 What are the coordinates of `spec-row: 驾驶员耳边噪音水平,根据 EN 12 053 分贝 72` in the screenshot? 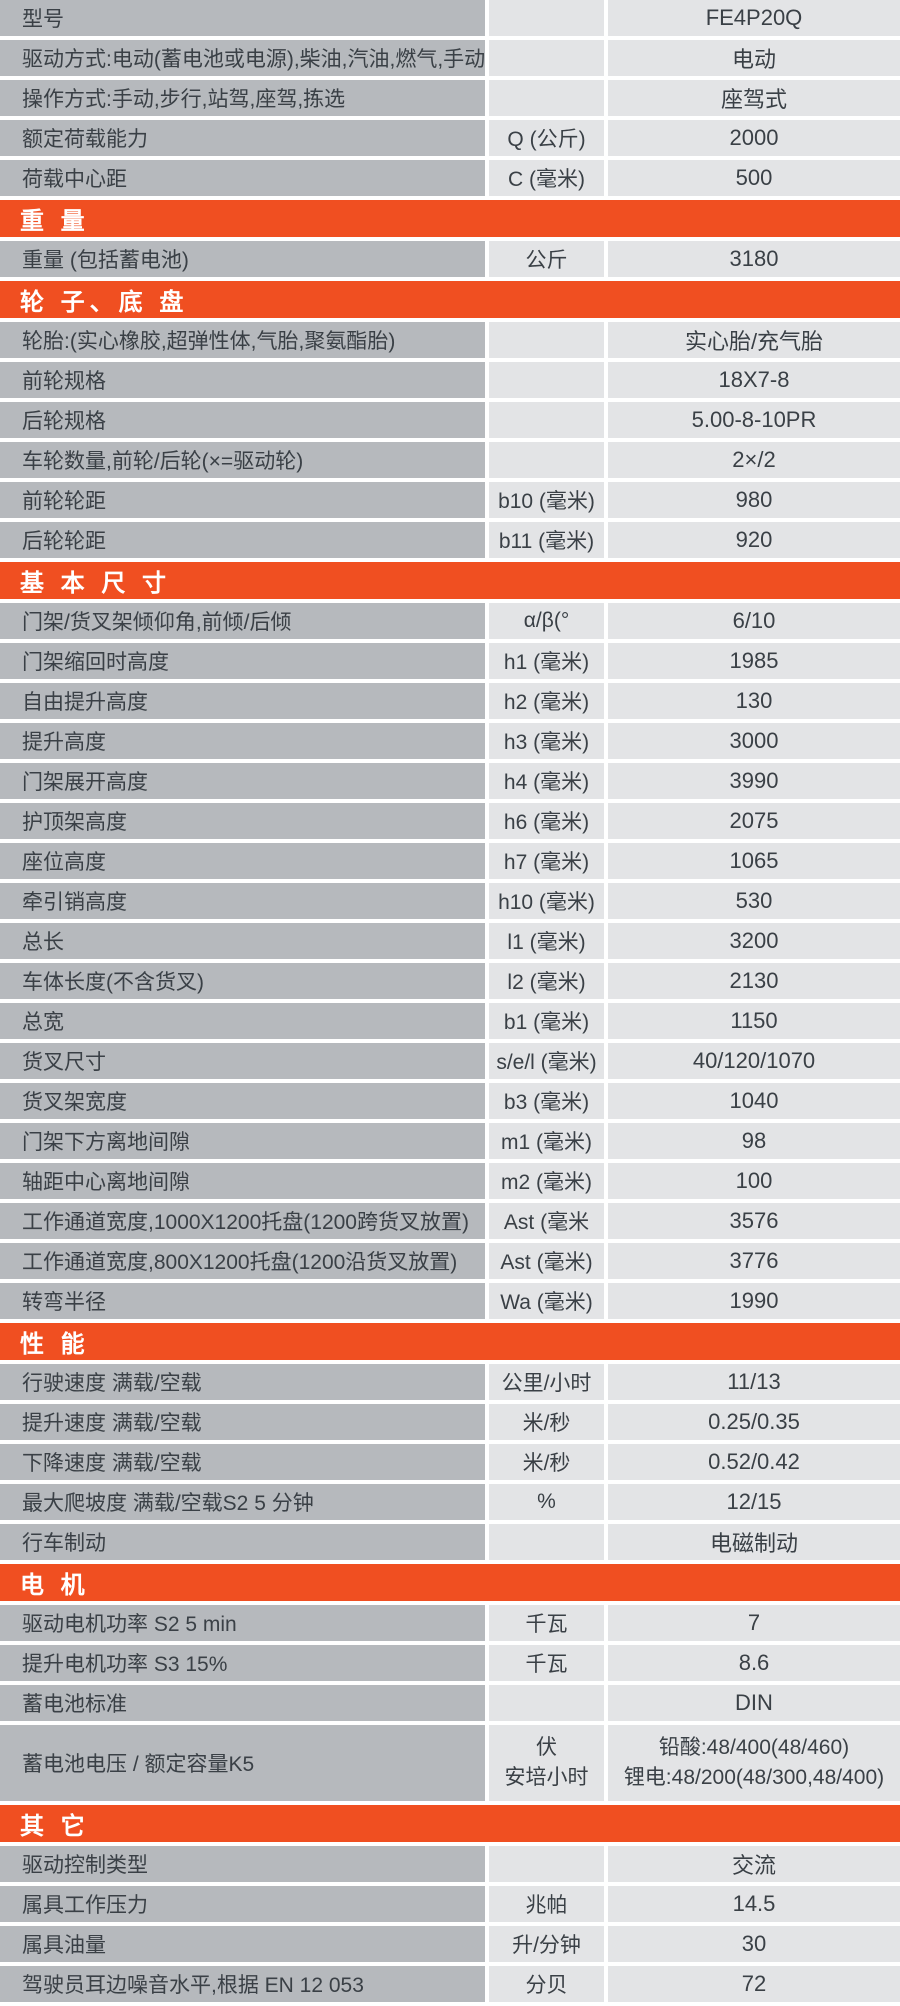 It's located at (450, 1984).